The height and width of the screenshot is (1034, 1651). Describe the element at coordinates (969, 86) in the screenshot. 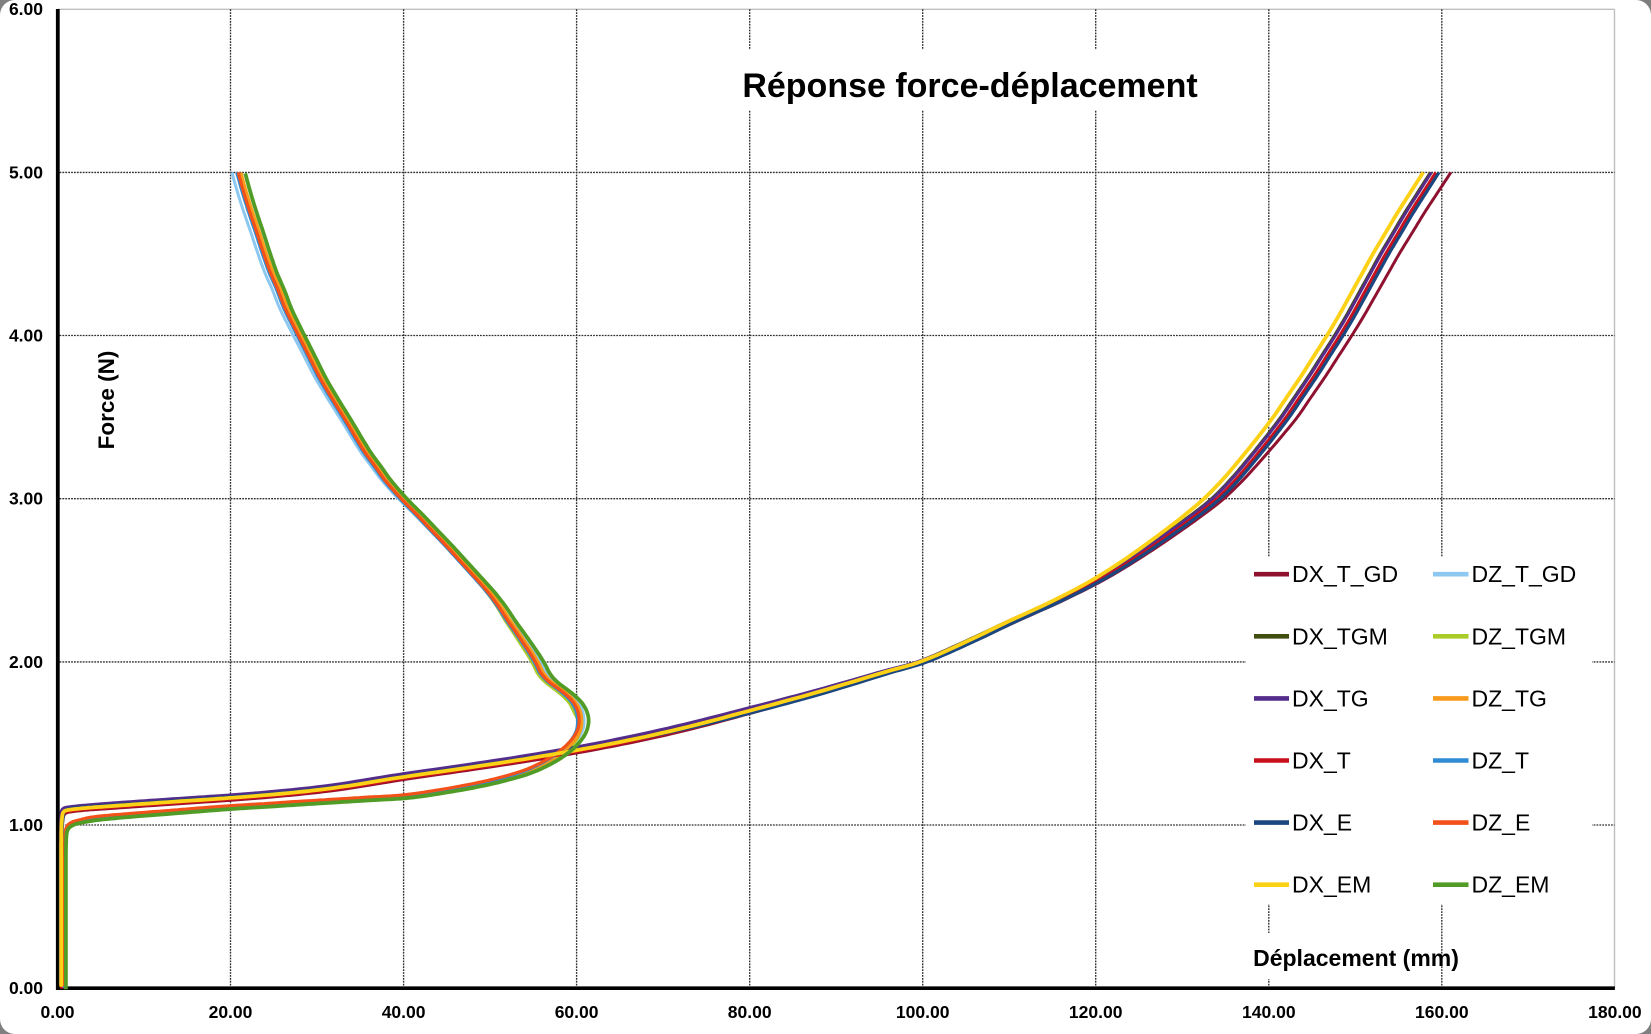

I see `svg-text: Réponse force-déplacement` at that location.